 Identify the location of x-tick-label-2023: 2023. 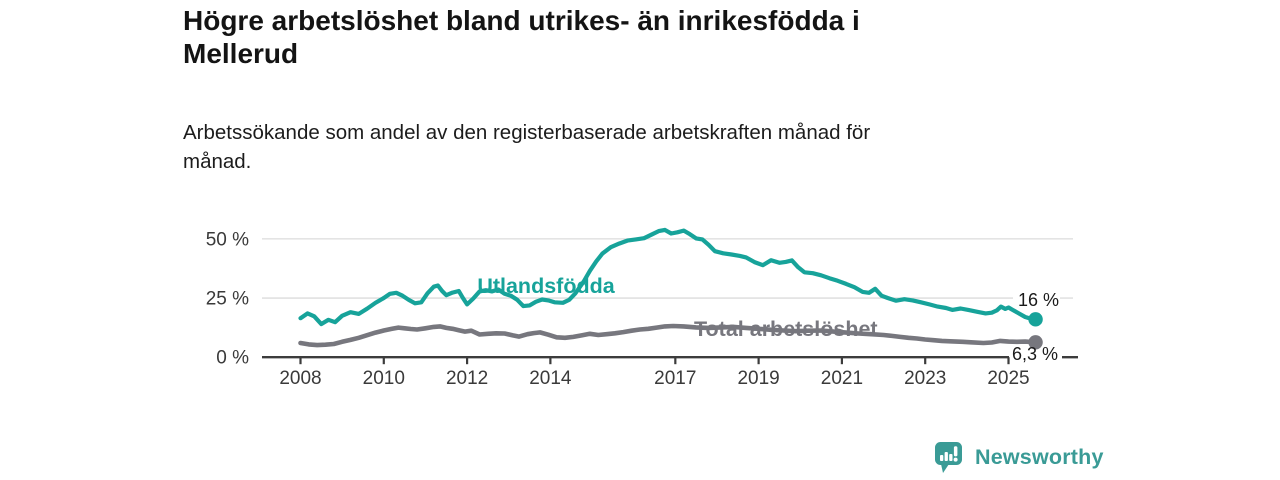
(925, 378).